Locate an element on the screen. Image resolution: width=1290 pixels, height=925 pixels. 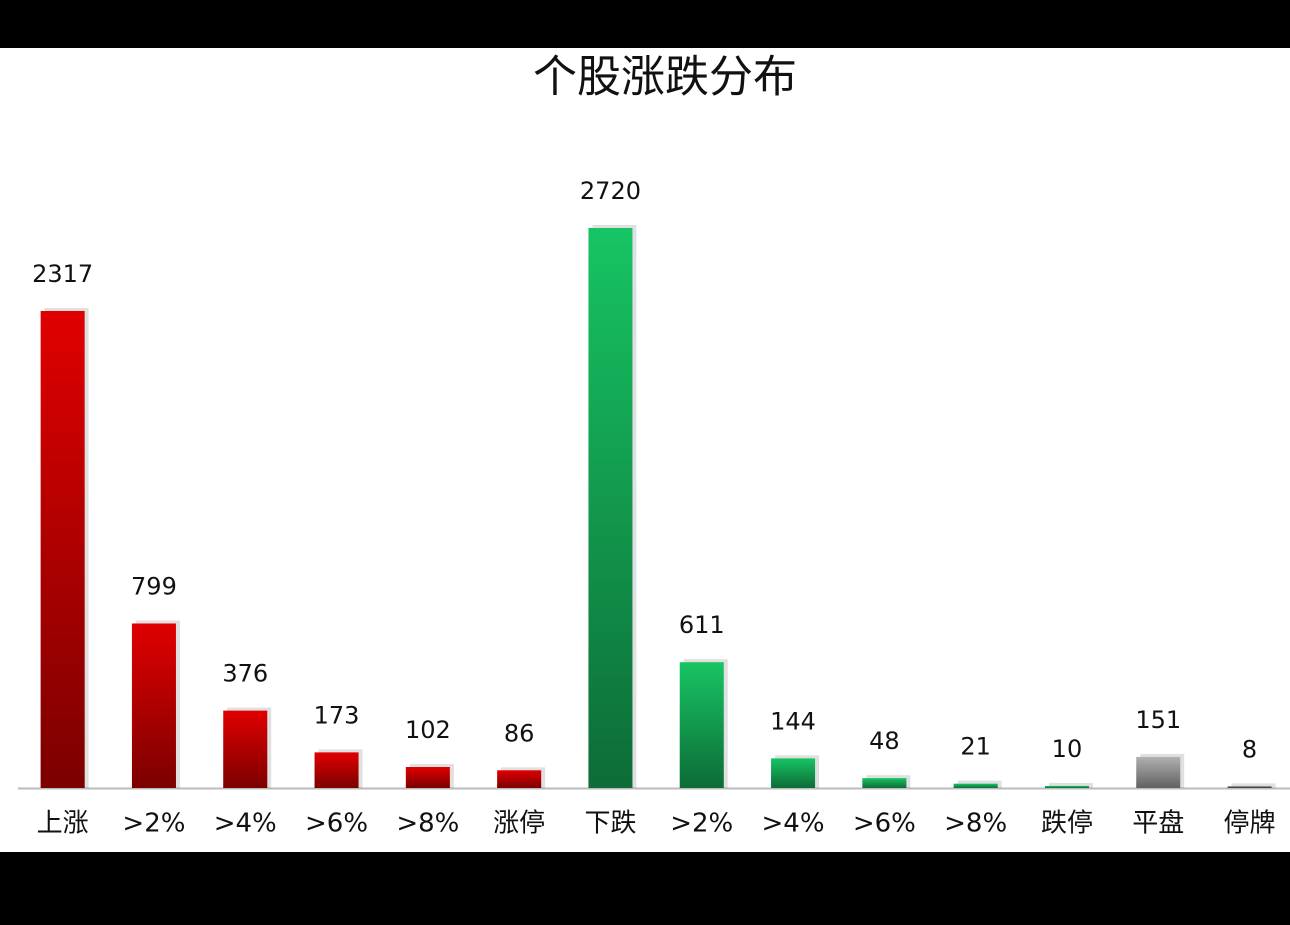
value-label: 376 is located at coordinates (245, 674).